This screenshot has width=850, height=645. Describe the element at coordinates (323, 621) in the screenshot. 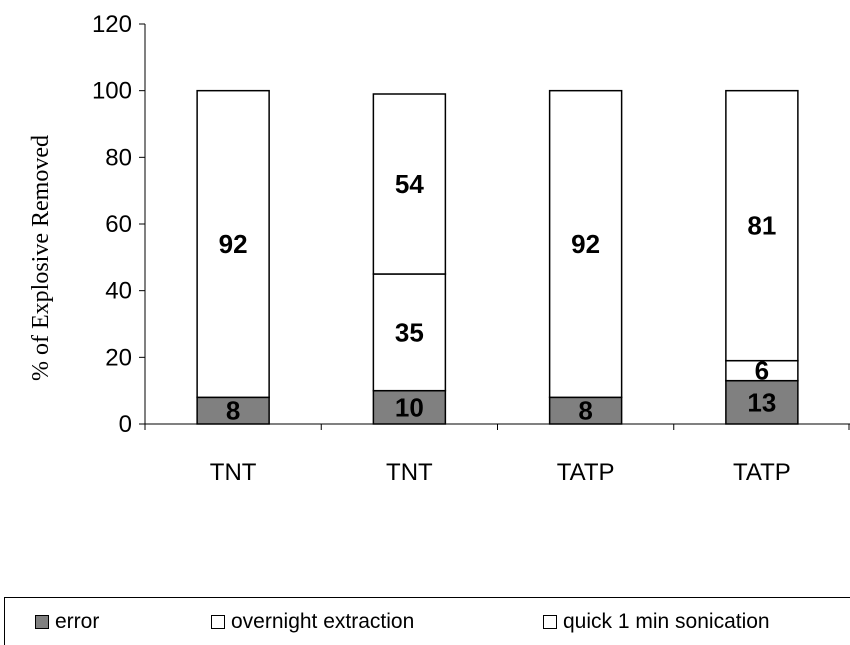

I see `legend-label-overnight: overnight extraction` at that location.